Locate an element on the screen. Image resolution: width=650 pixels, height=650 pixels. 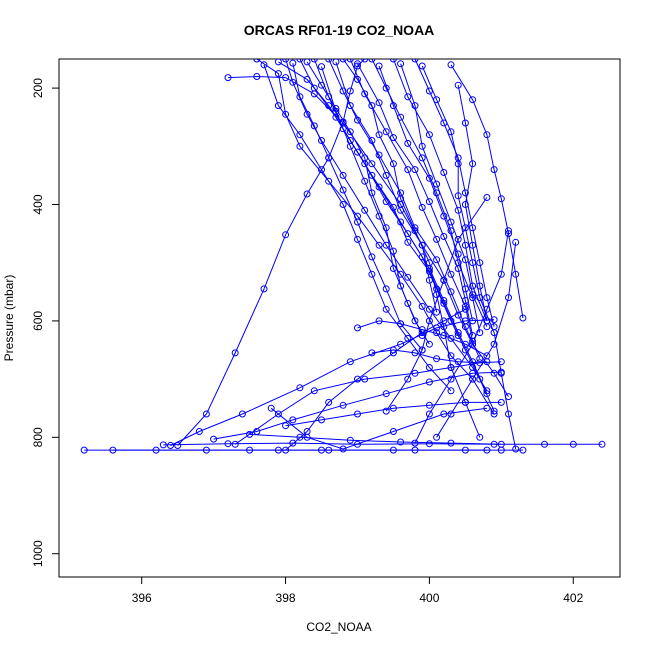
chart-title: ORCAS RF01-19 CO2_NOAA is located at coordinates (339, 30).